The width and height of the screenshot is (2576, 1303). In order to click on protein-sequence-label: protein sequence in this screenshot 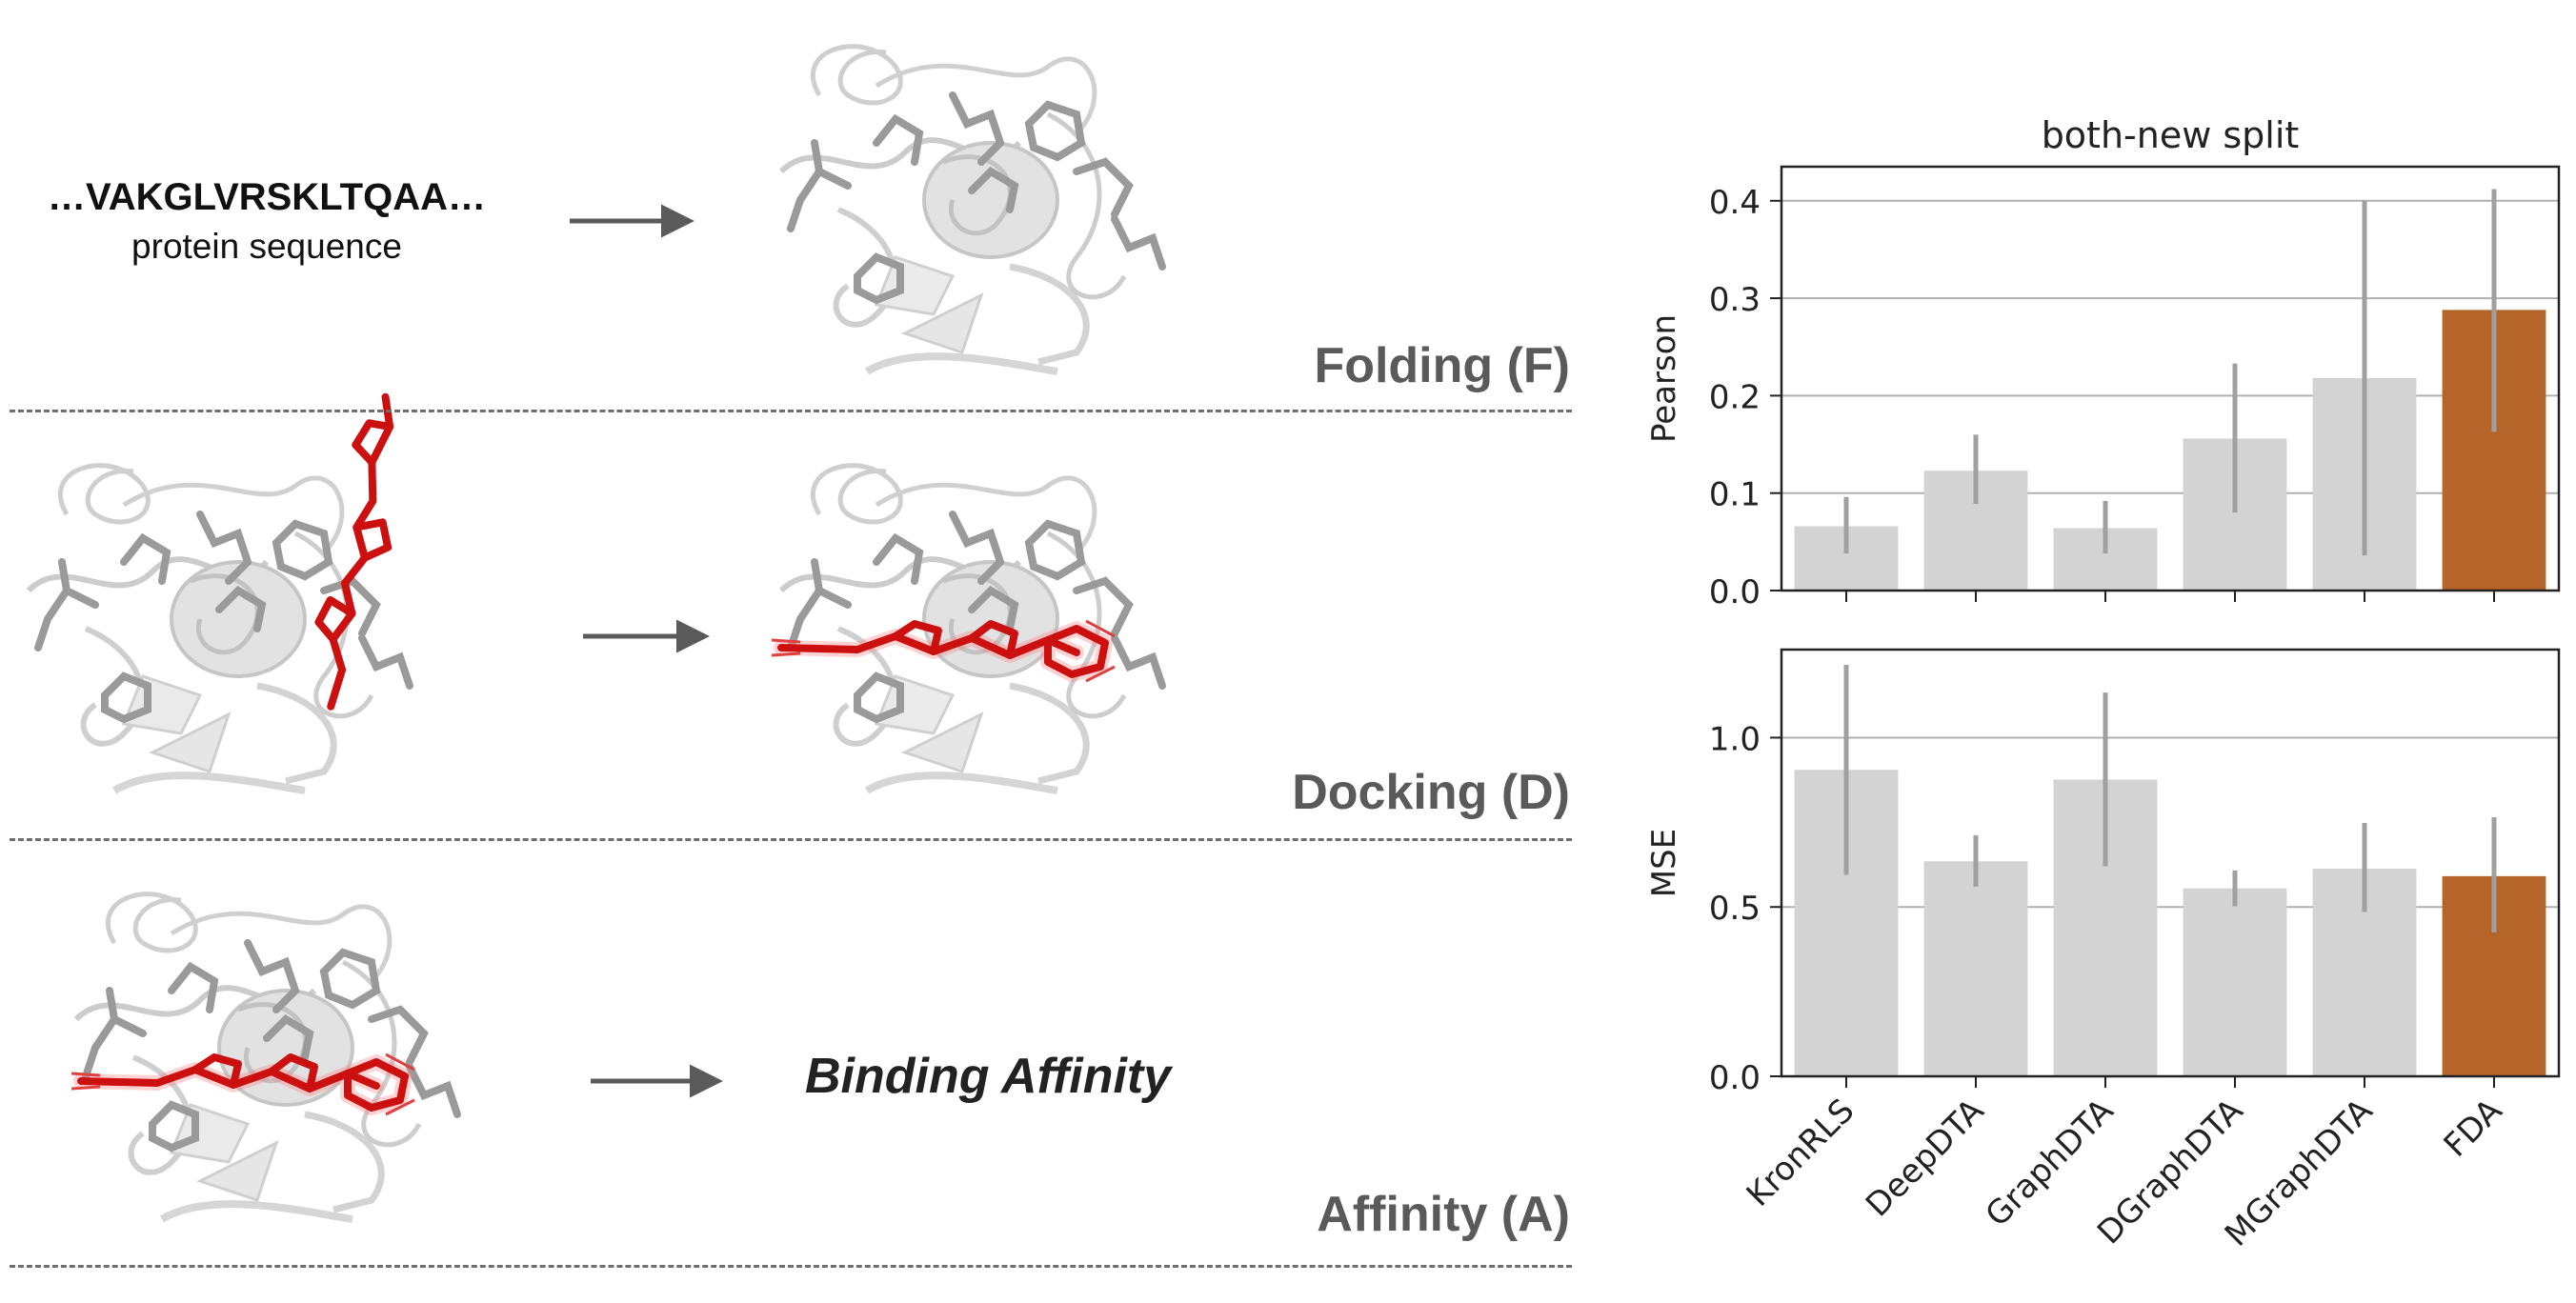, I will do `click(267, 246)`.